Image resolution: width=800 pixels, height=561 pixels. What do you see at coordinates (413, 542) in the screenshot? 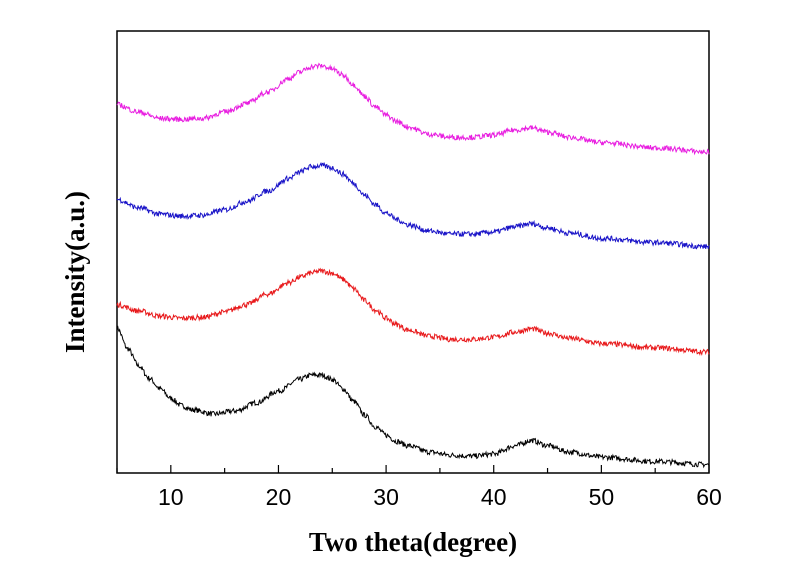
I see `x-axis-title: Two theta(degree)` at bounding box center [413, 542].